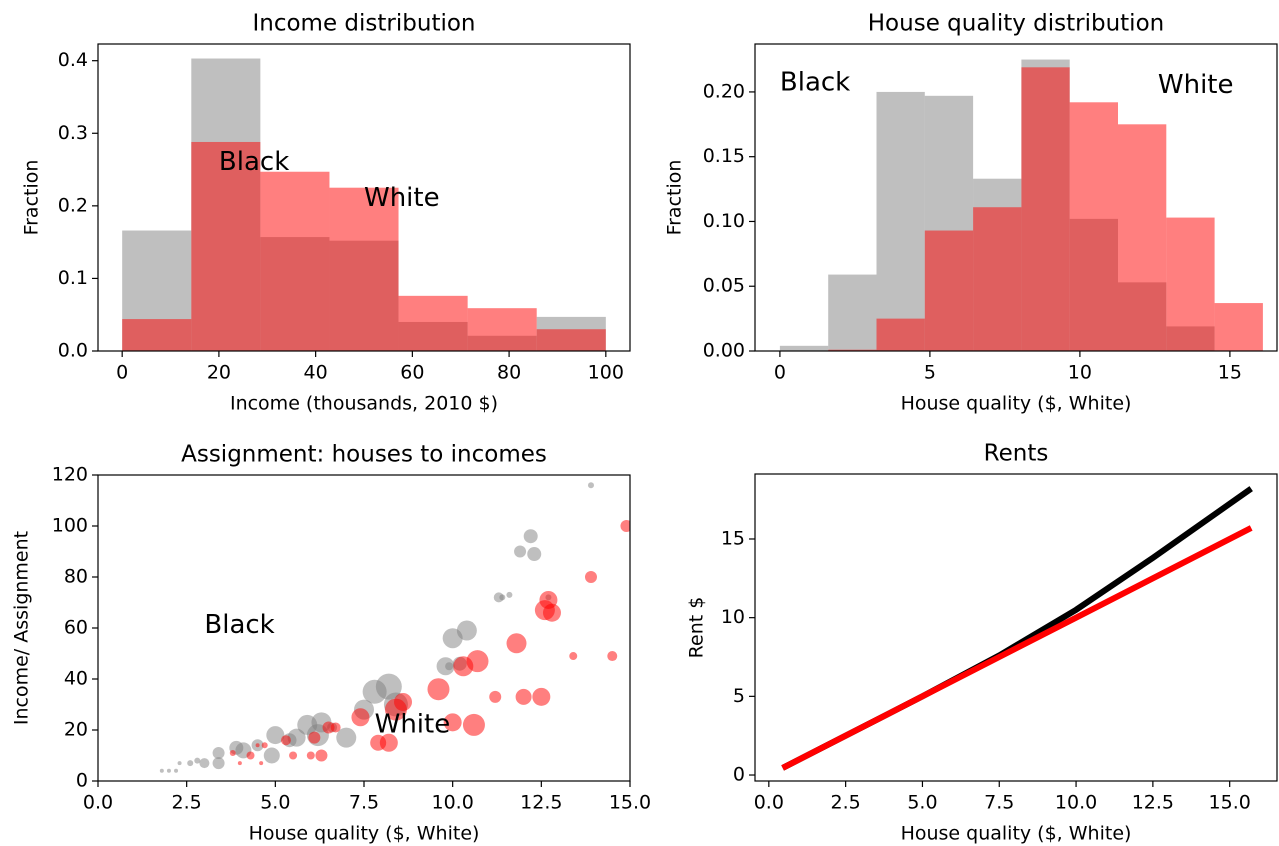  I want to click on y-tick-label: 20, so click(76, 730).